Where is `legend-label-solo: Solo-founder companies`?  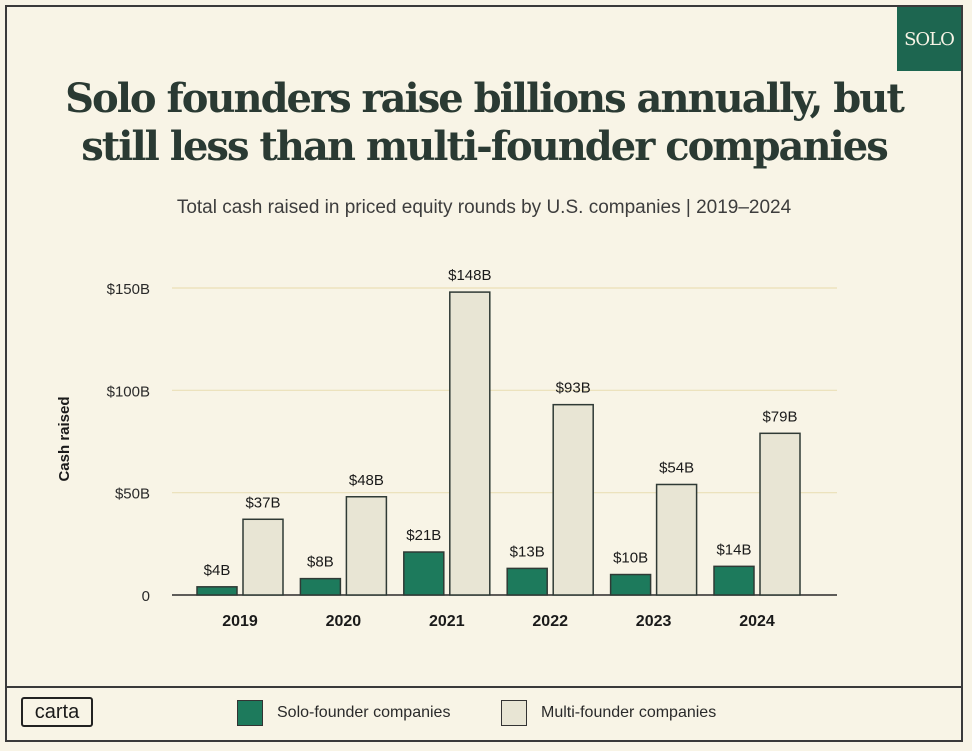 legend-label-solo: Solo-founder companies is located at coordinates (364, 712).